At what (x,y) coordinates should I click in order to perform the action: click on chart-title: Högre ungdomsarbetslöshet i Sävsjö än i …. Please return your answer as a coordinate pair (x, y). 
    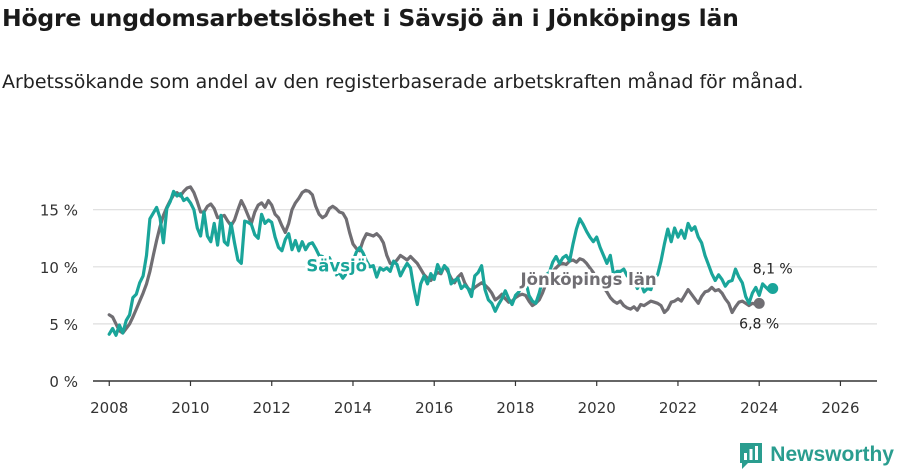
    Looking at the image, I should click on (370, 18).